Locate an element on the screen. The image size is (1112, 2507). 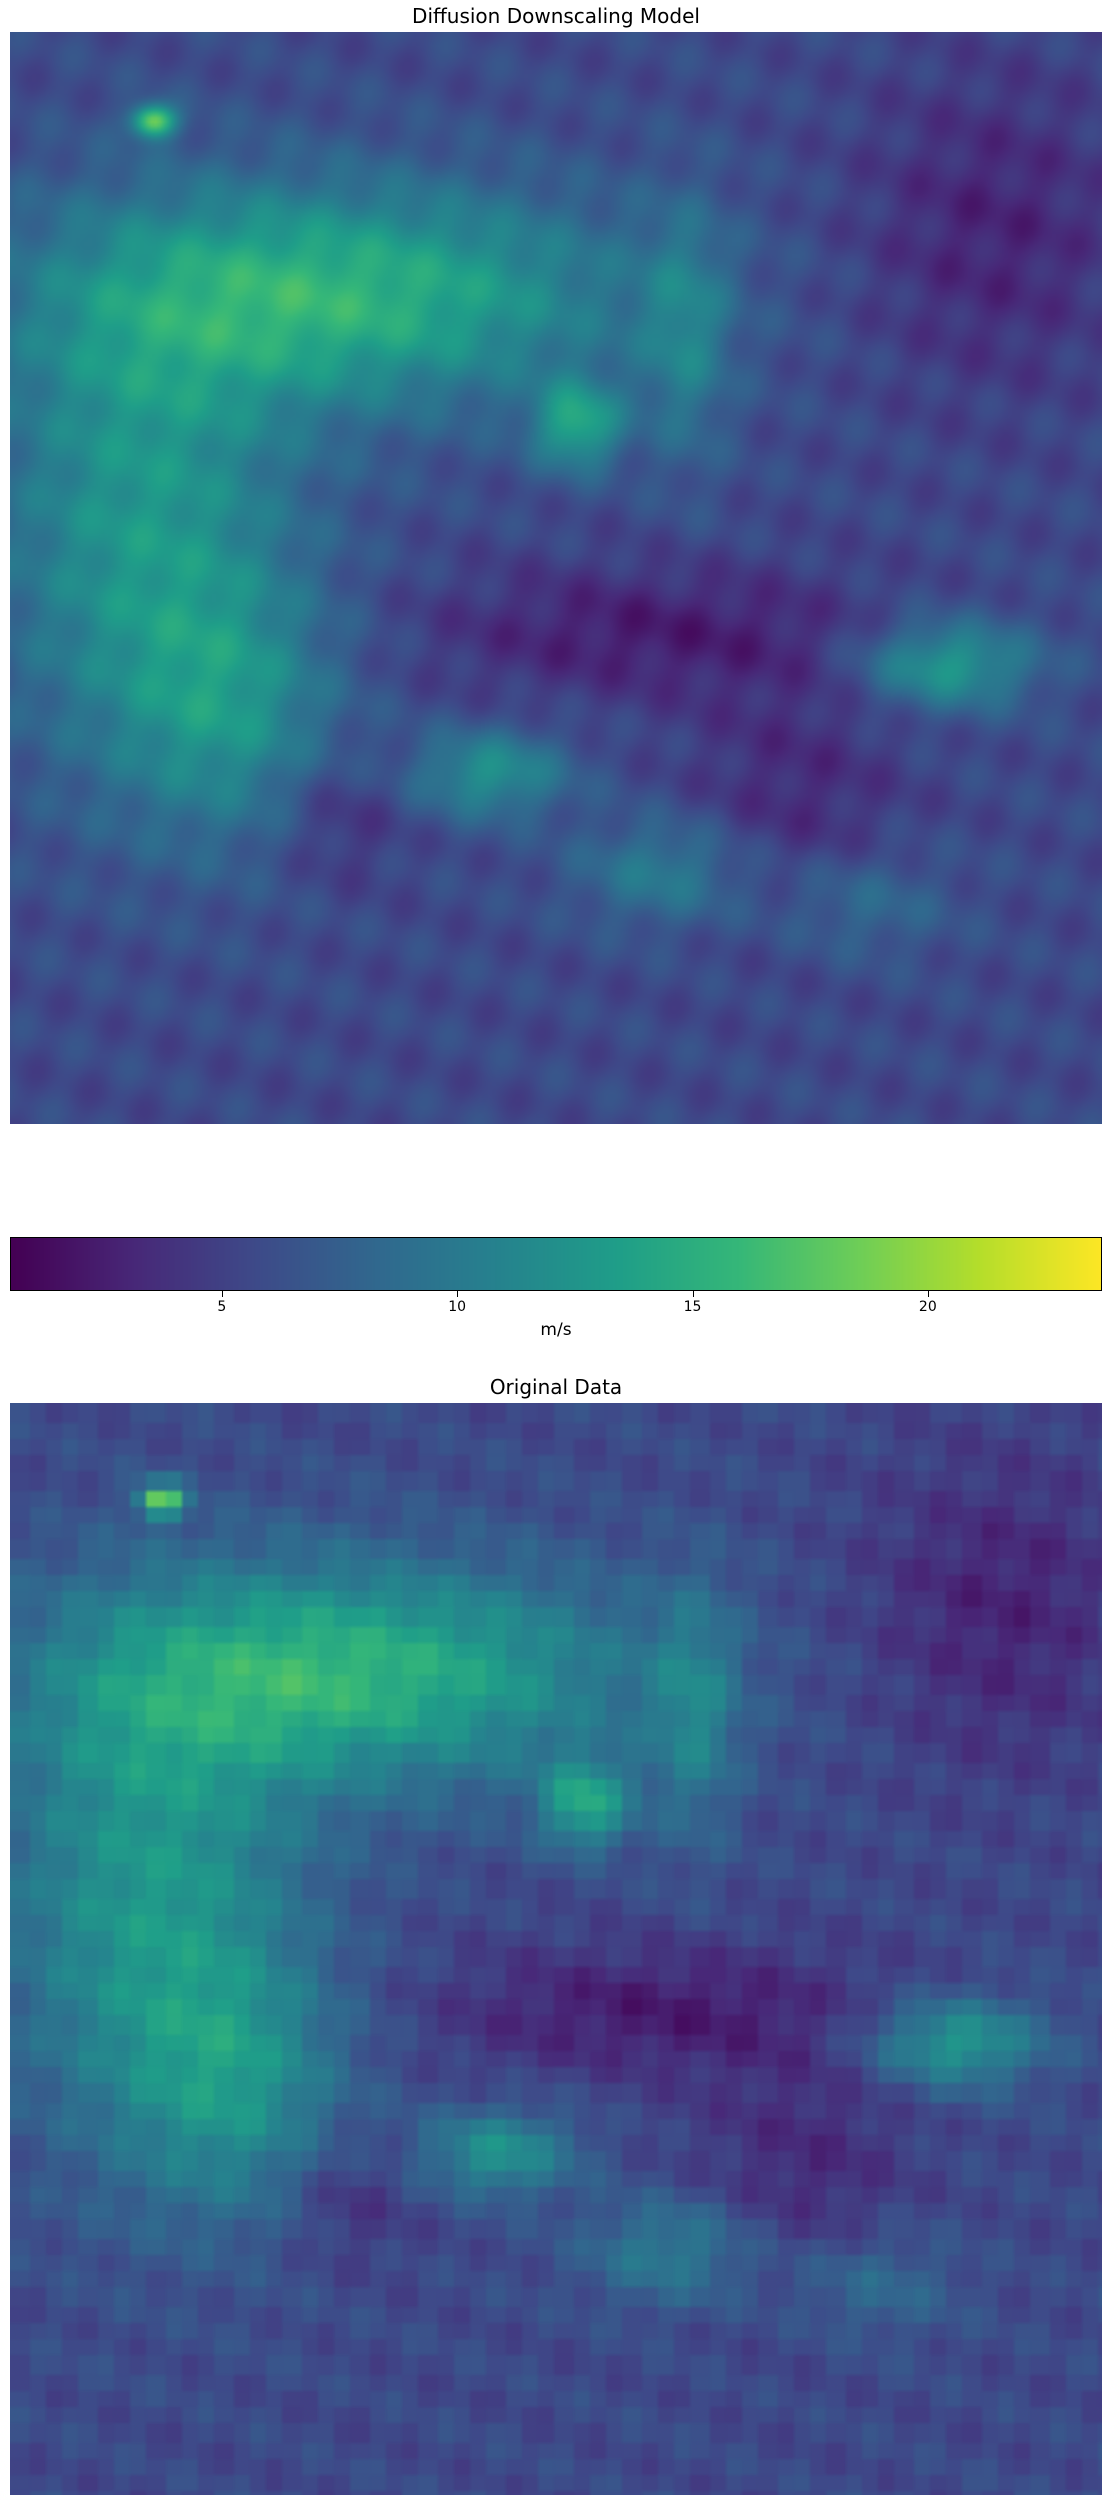
colorbar is located at coordinates (556, 1264).